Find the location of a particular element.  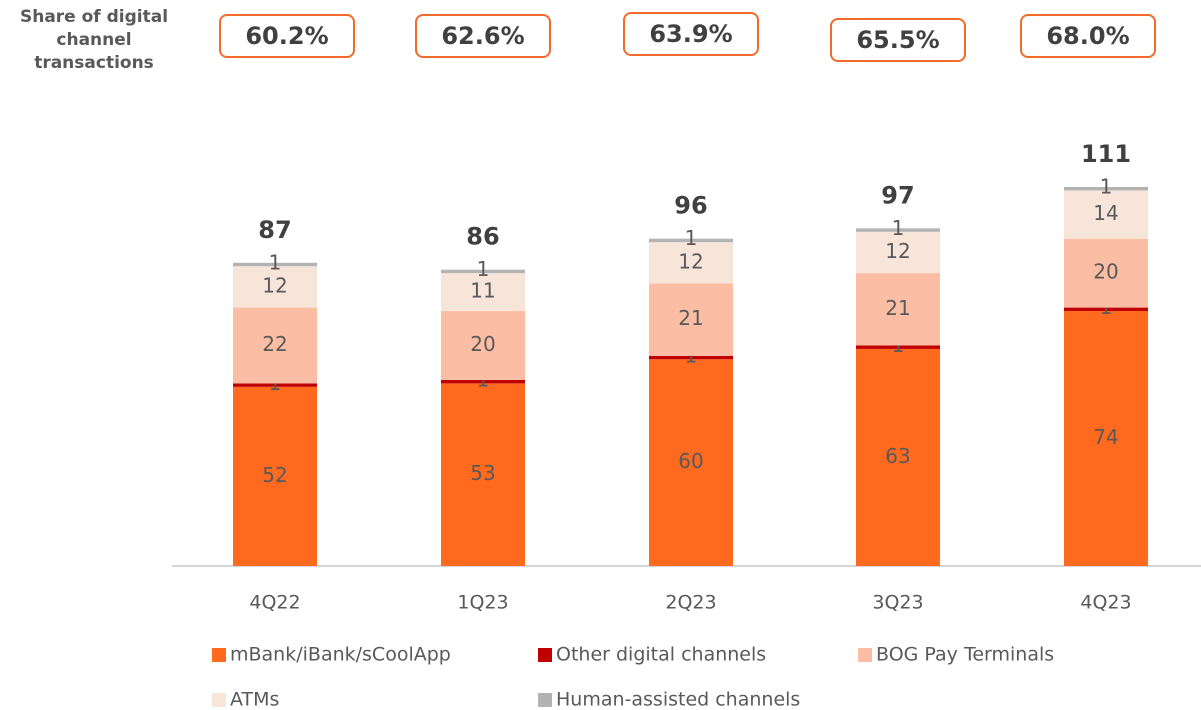

segment-label: 60 is located at coordinates (690, 461).